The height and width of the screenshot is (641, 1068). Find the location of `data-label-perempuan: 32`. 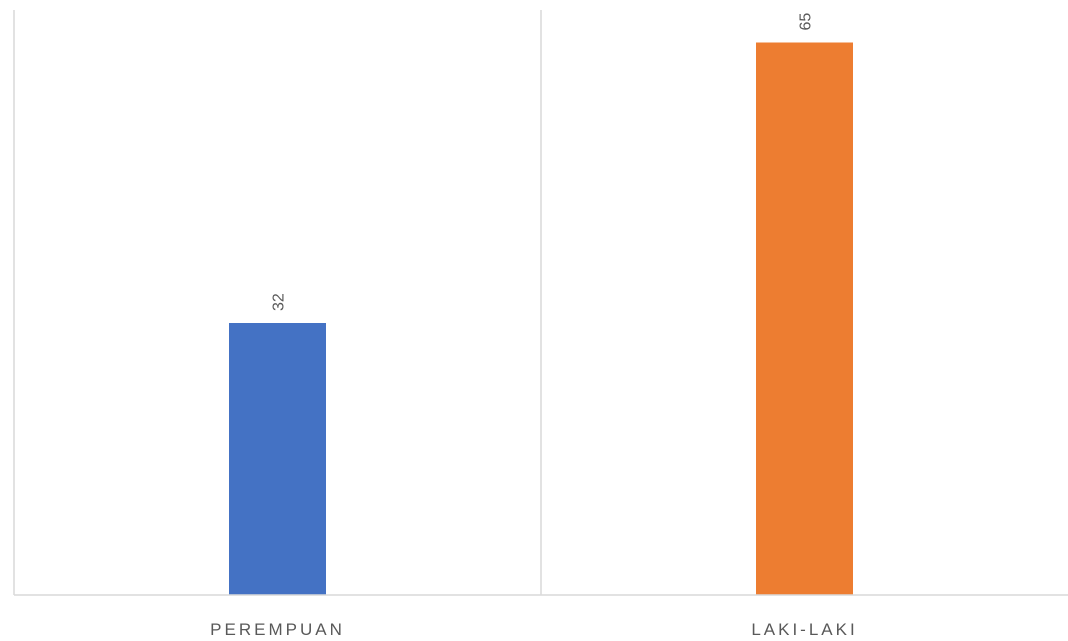

data-label-perempuan: 32 is located at coordinates (279, 302).